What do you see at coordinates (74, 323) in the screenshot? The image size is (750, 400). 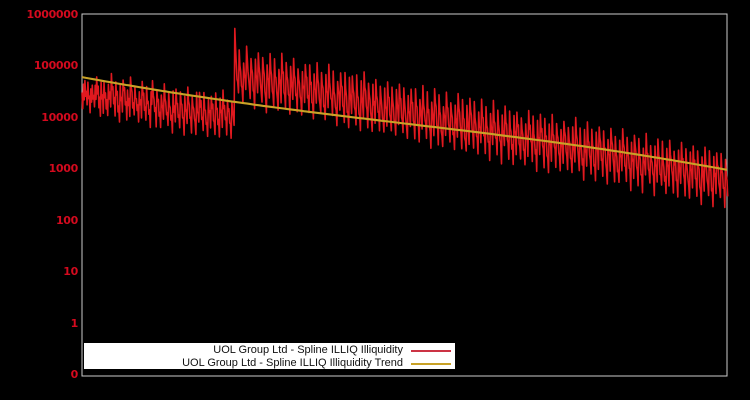 I see `y-axis-tick-1: 1` at bounding box center [74, 323].